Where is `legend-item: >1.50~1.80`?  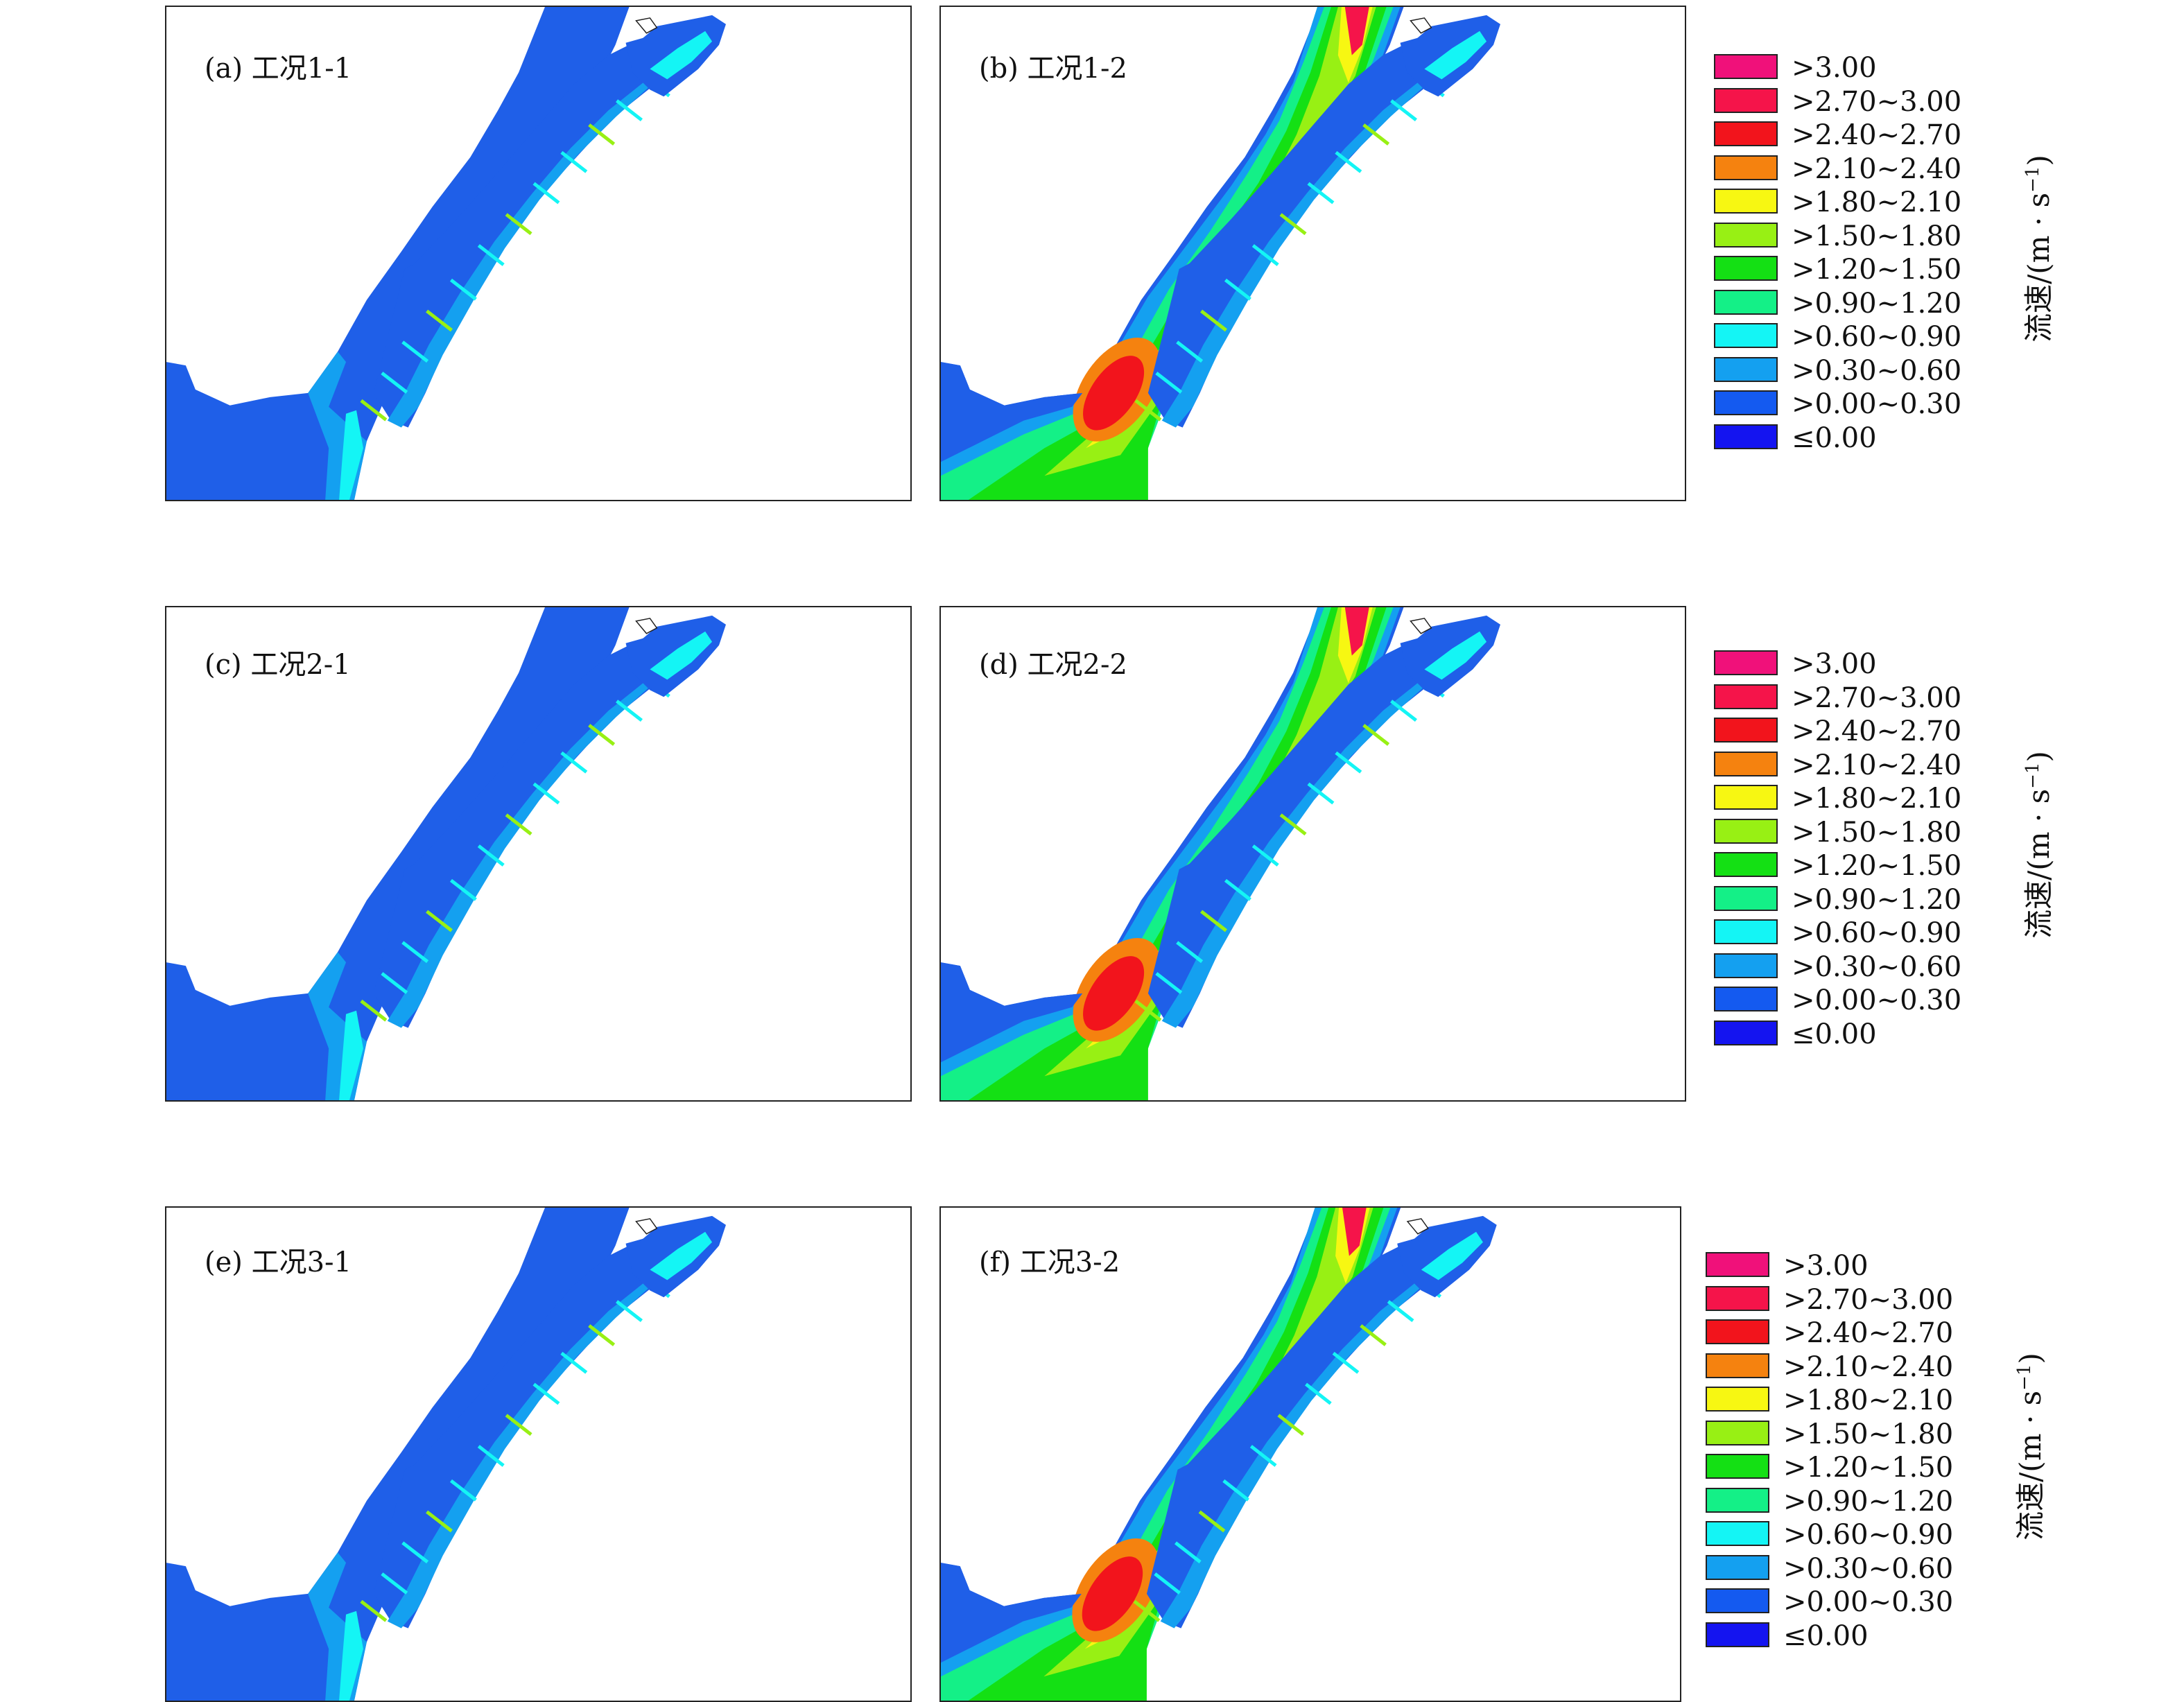 legend-item: >1.50~1.80 is located at coordinates (1859, 833).